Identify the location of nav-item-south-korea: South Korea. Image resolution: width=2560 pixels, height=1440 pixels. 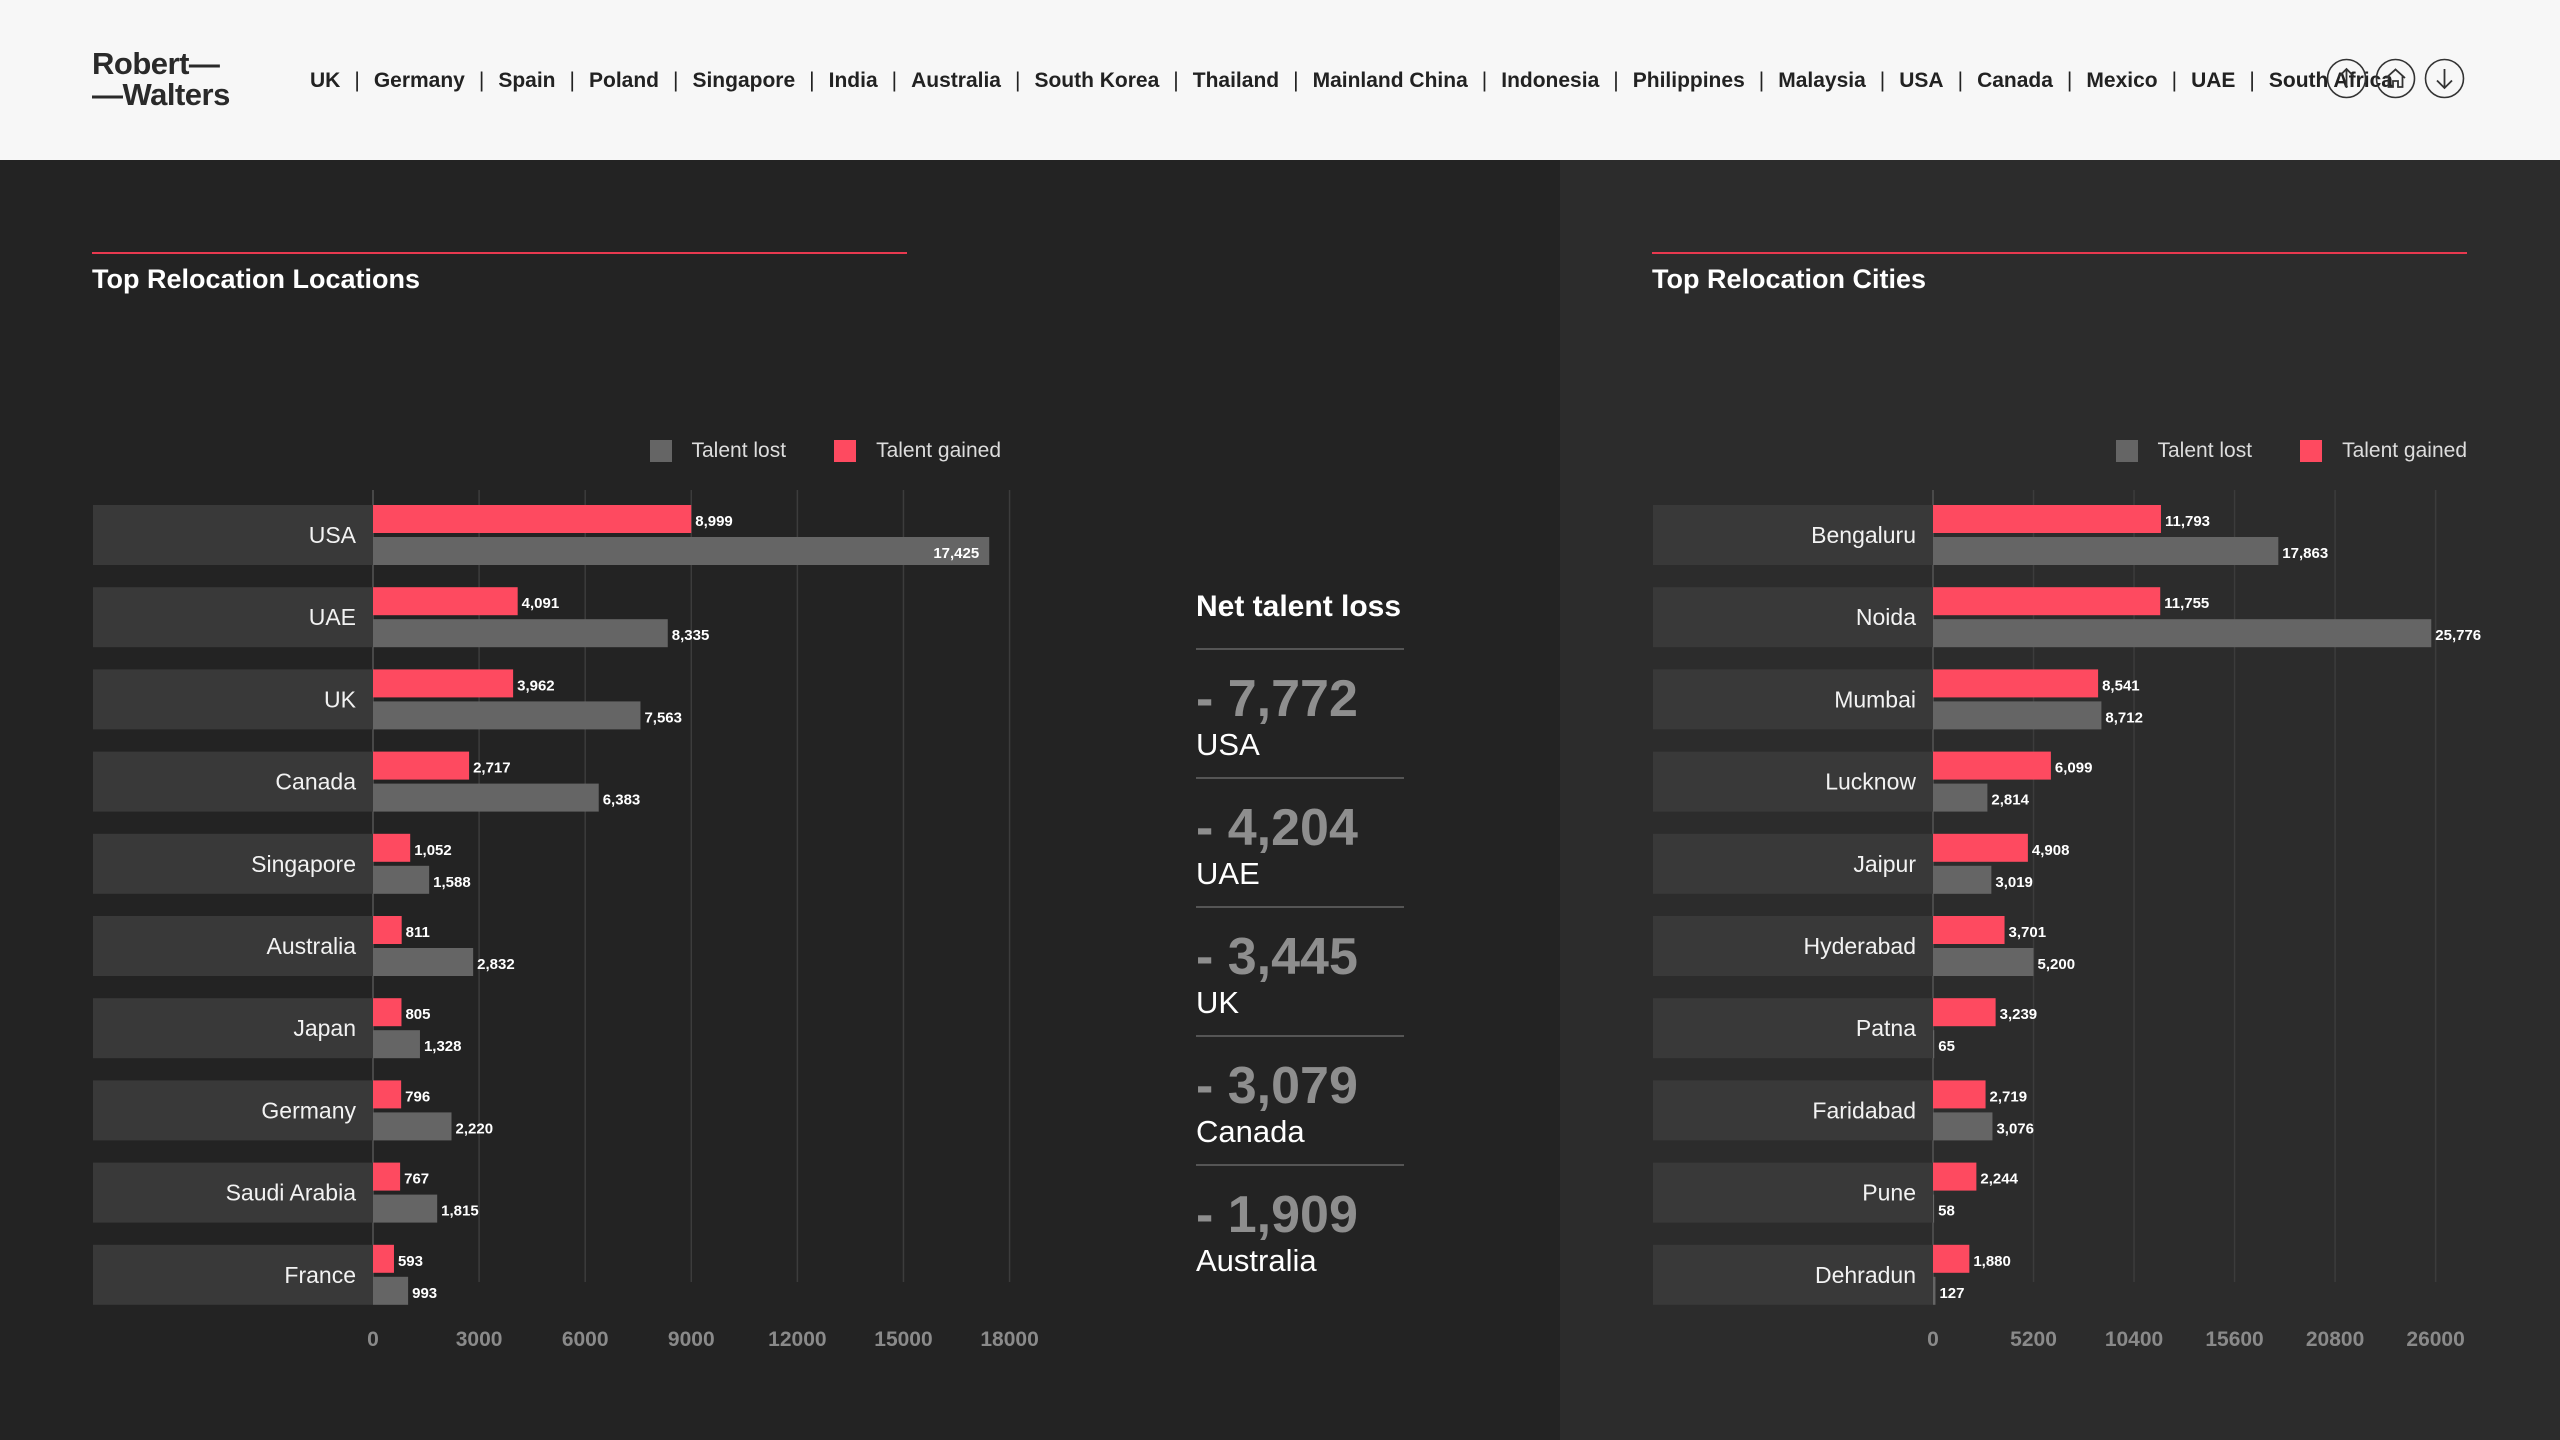
(1097, 80).